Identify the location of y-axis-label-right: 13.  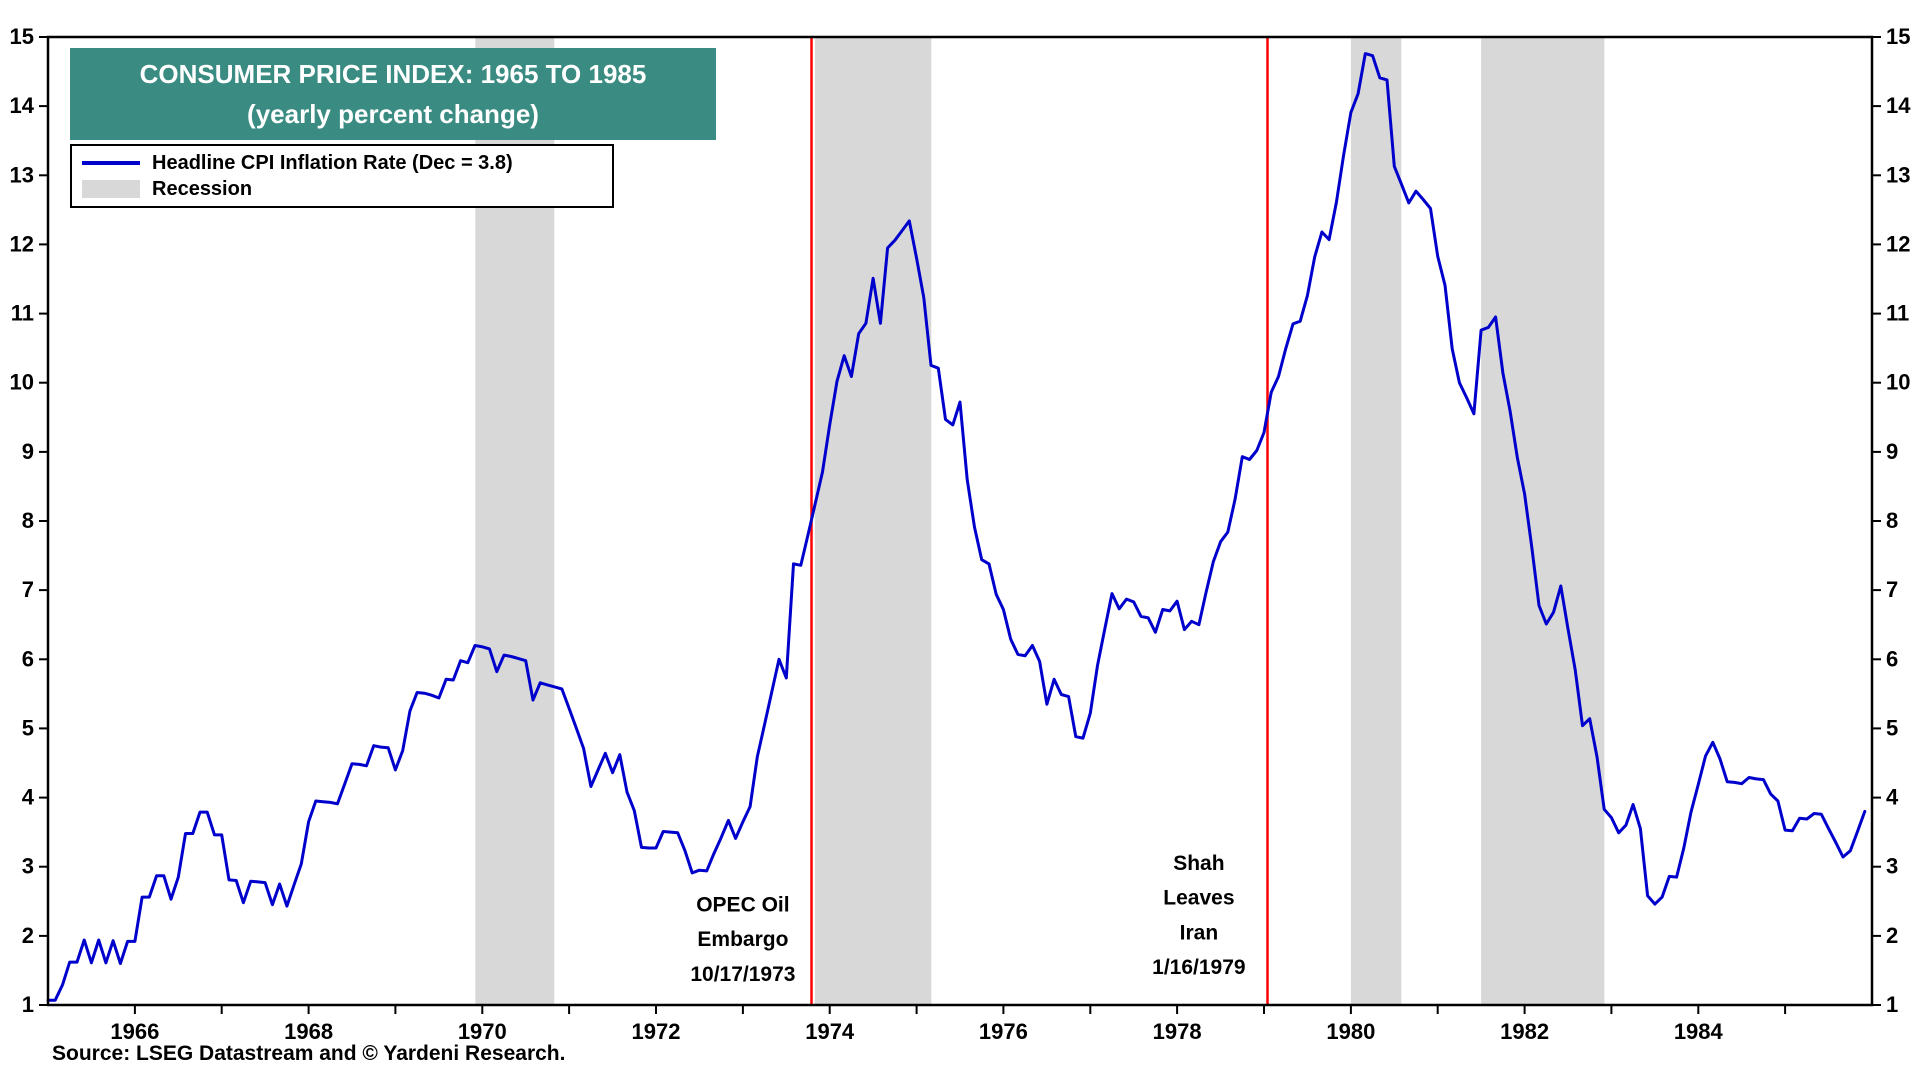
(1898, 174).